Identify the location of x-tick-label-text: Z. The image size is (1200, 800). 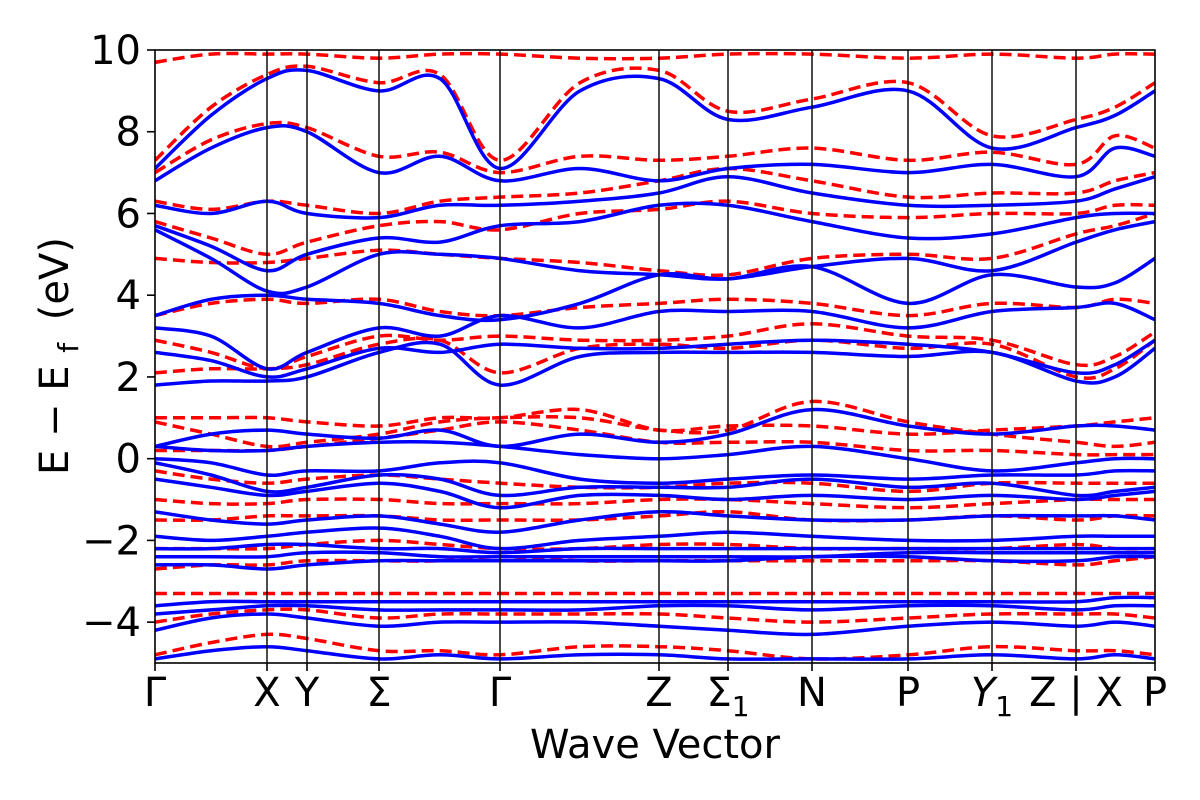
(658, 693).